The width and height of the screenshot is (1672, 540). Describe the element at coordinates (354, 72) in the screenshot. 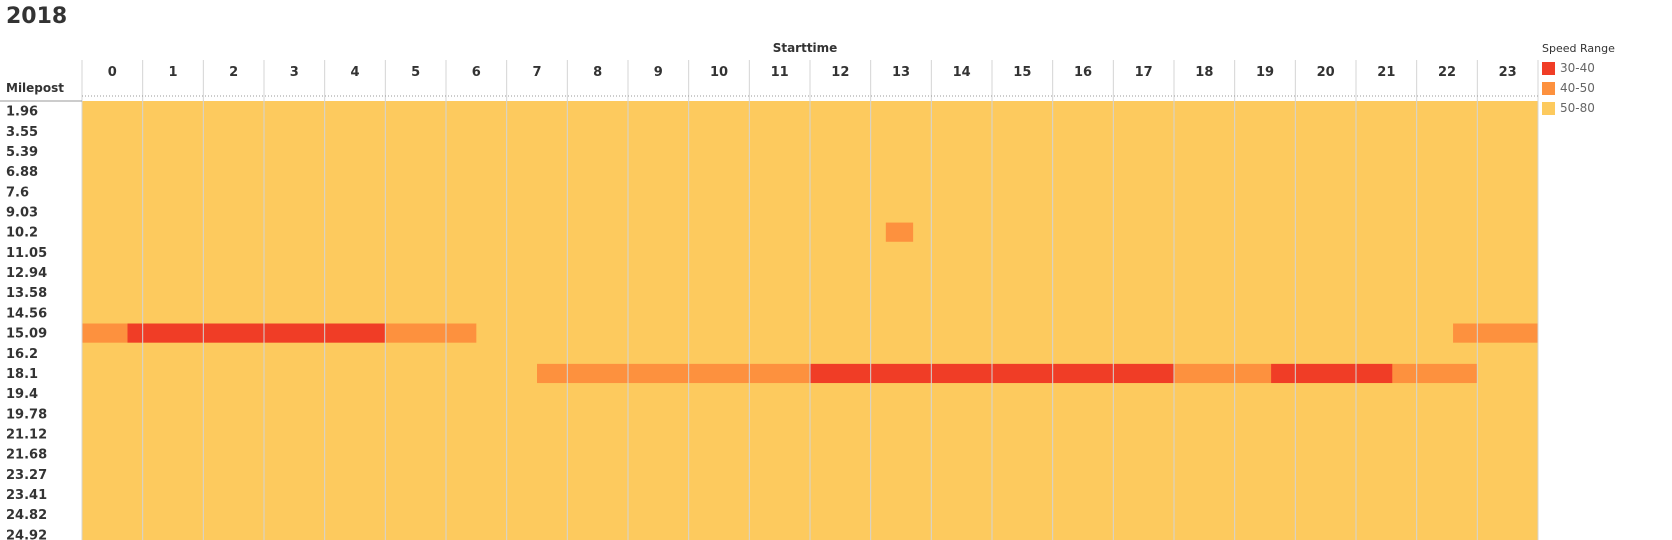

I see `x-tick-label: 4` at that location.